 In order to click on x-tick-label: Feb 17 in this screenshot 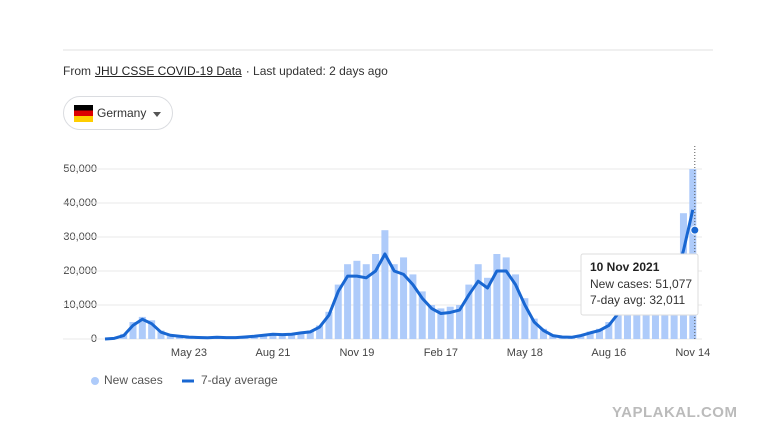, I will do `click(441, 353)`.